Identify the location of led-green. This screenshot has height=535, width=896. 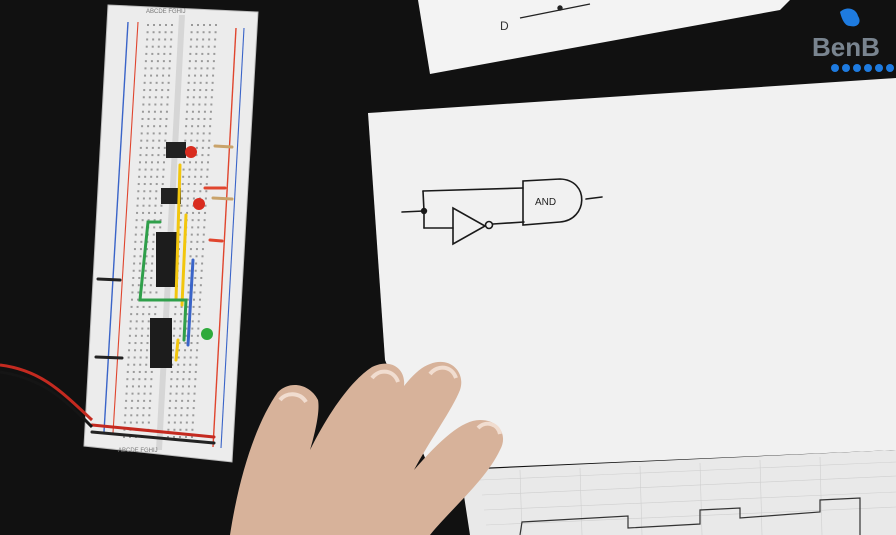
(207, 334).